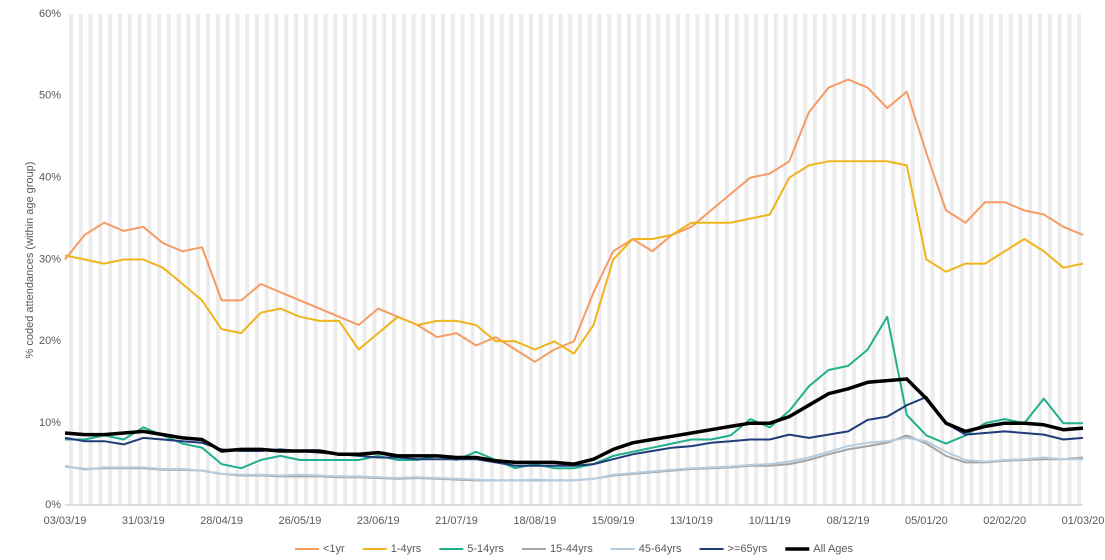 This screenshot has width=1105, height=560. I want to click on x-tick-label: 23/06/19, so click(378, 521).